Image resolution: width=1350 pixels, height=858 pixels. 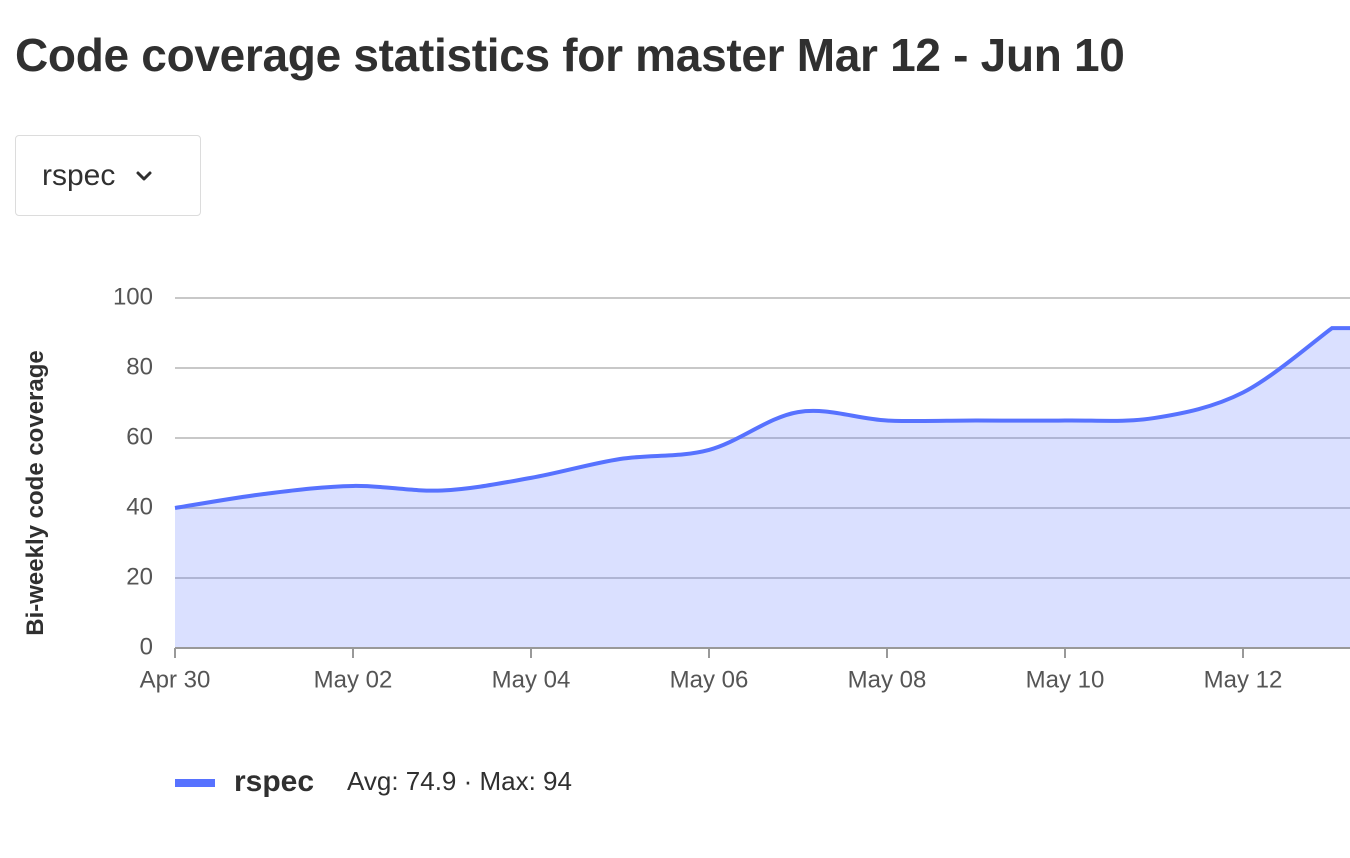 What do you see at coordinates (35, 492) in the screenshot?
I see `y-axis-label: Bi-weekly code coverage` at bounding box center [35, 492].